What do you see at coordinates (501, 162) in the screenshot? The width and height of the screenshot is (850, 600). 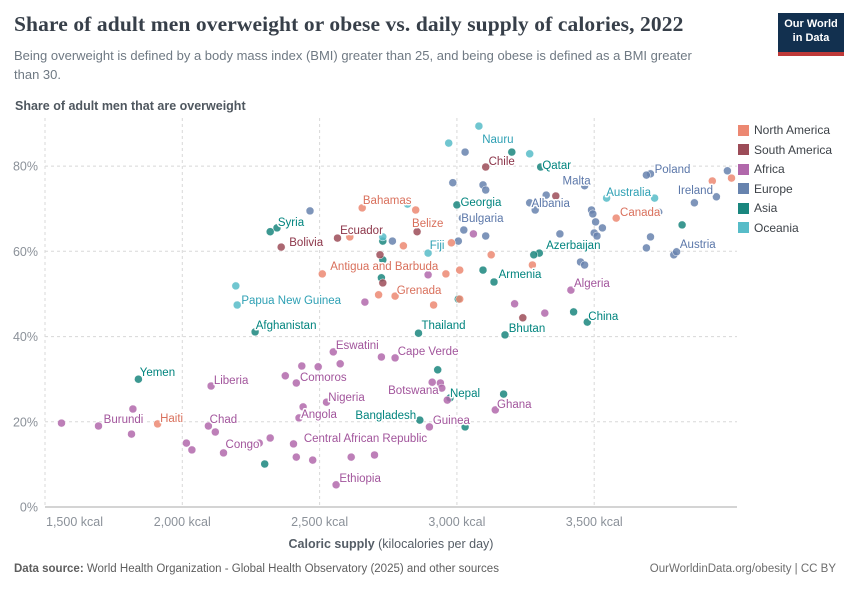 I see `country-label: Chile` at bounding box center [501, 162].